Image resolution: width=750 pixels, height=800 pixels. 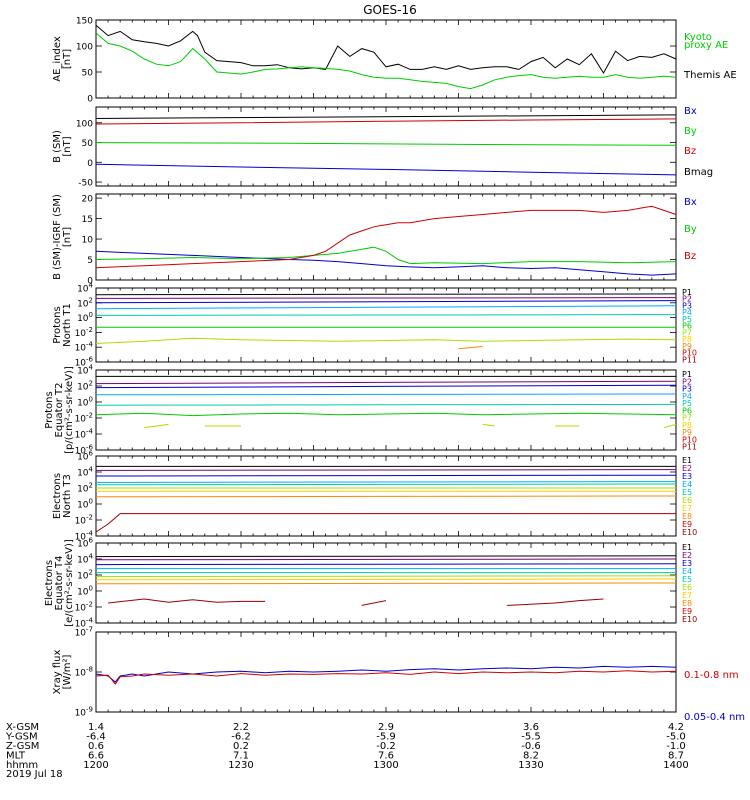 I want to click on y-axis-label: Equator T2, so click(x=59, y=410).